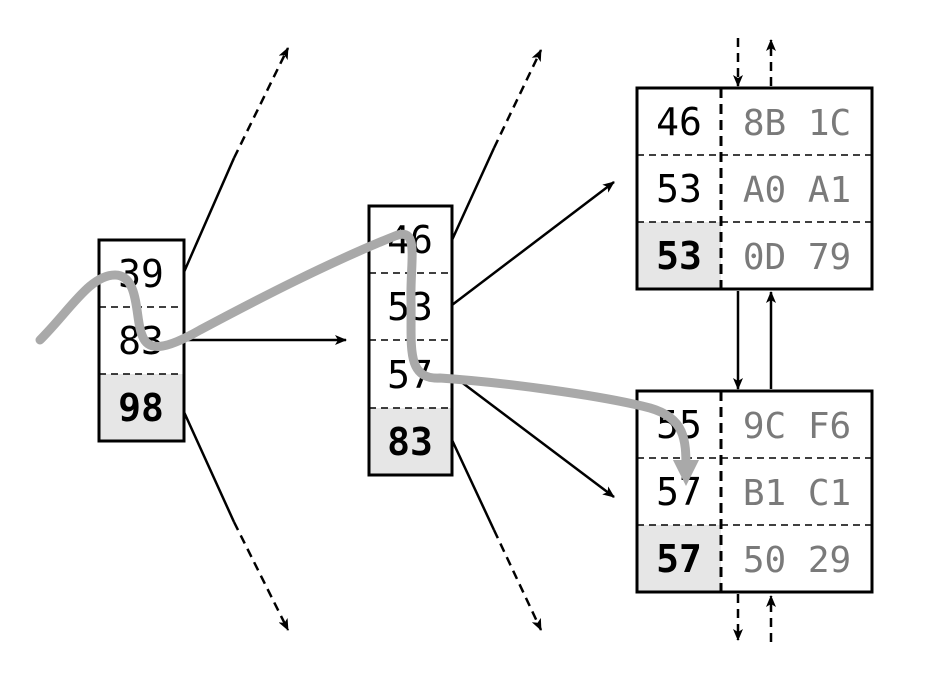 Image resolution: width=925 pixels, height=681 pixels. I want to click on leaf-separator-value: 0D 79, so click(797, 257).